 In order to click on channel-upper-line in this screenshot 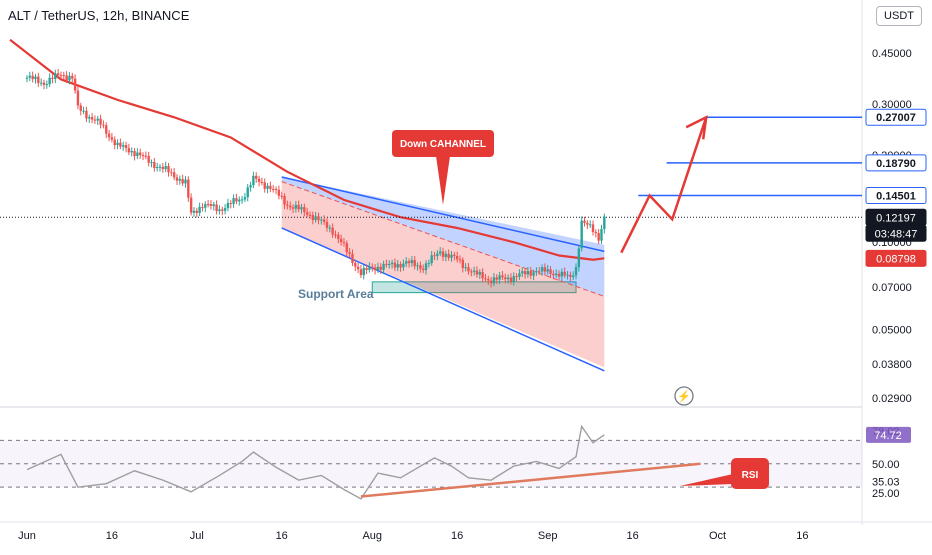, I will do `click(443, 214)`.